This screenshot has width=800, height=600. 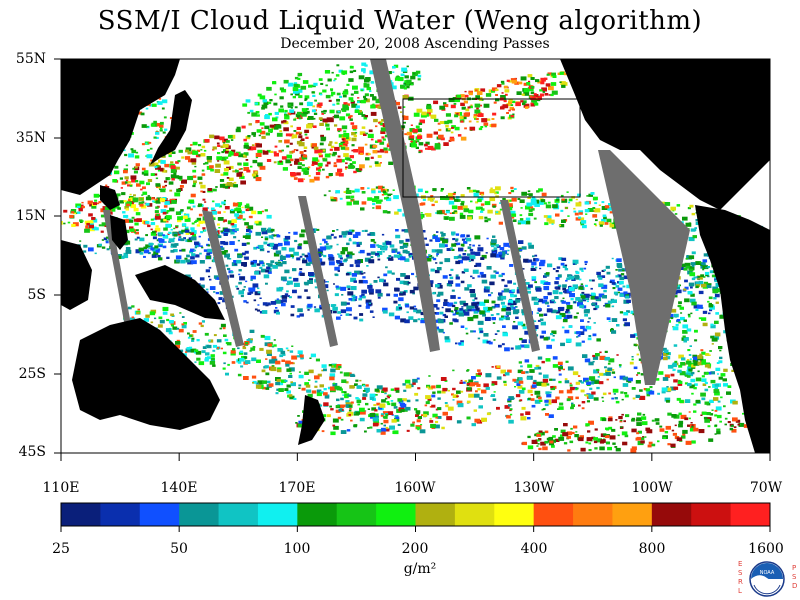 What do you see at coordinates (311, 420) in the screenshot?
I see `land-new-zealand` at bounding box center [311, 420].